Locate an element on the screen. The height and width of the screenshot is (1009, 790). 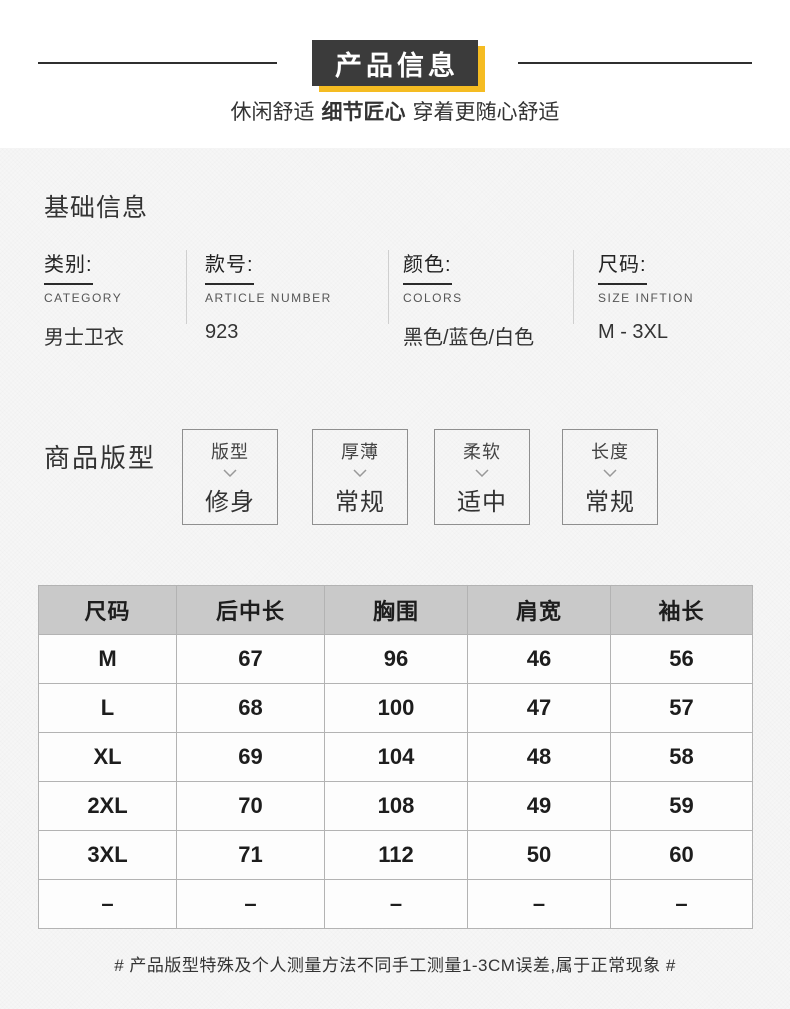
column-header: 肩宽 is located at coordinates (539, 610).